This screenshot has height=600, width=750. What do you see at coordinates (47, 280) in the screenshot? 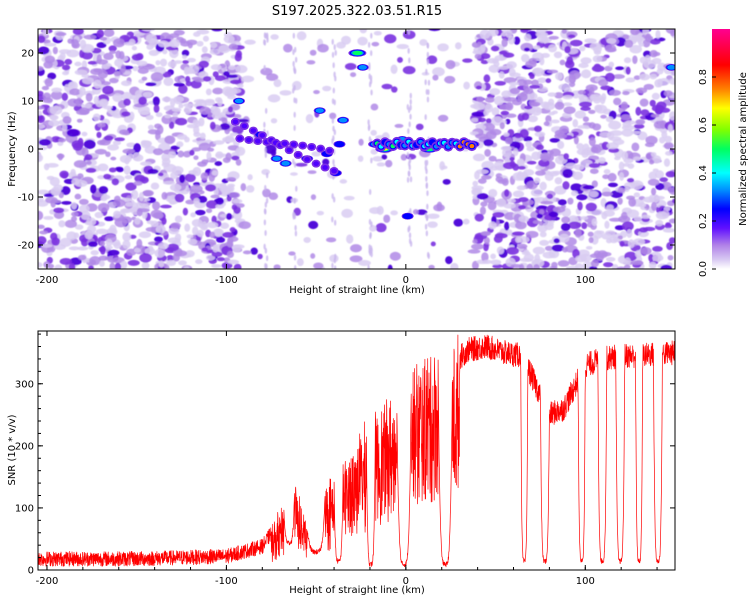
I see `spectrogram-x-tick-label: -200` at bounding box center [47, 280].